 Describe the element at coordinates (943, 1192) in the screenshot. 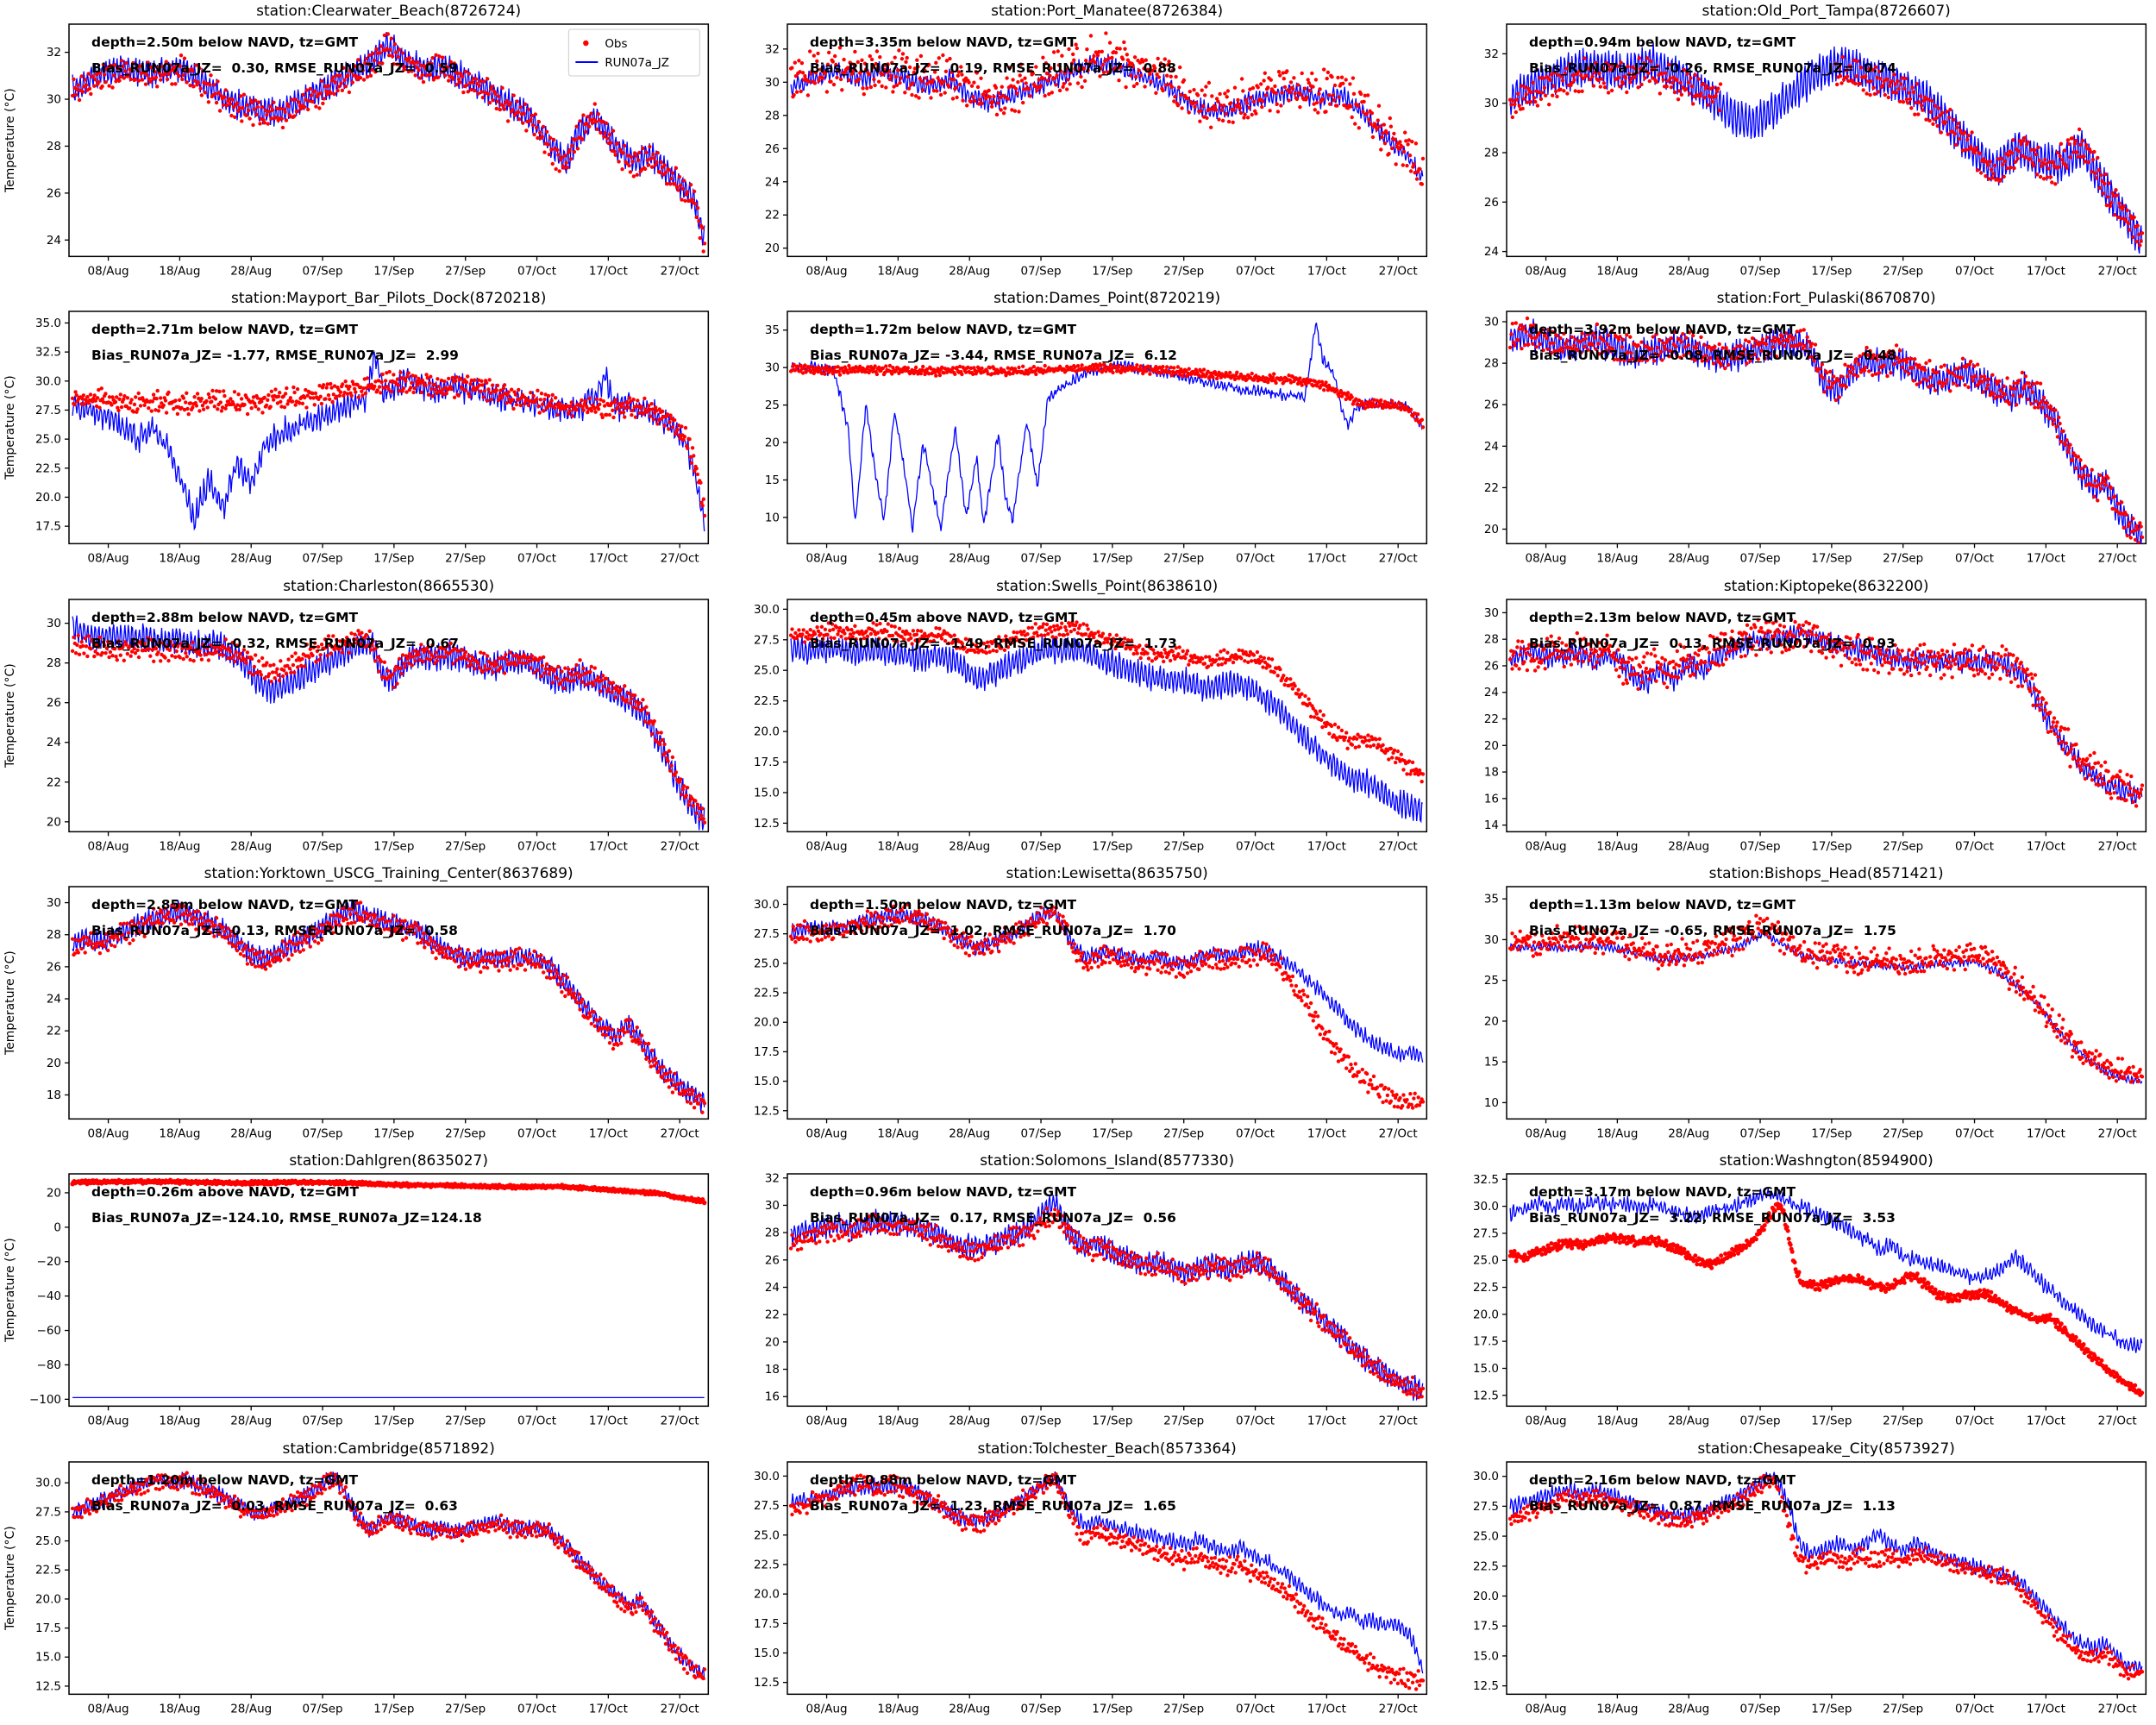

I see `annotation-depth: depth=0.96m below NAVD, tz=GMT` at that location.